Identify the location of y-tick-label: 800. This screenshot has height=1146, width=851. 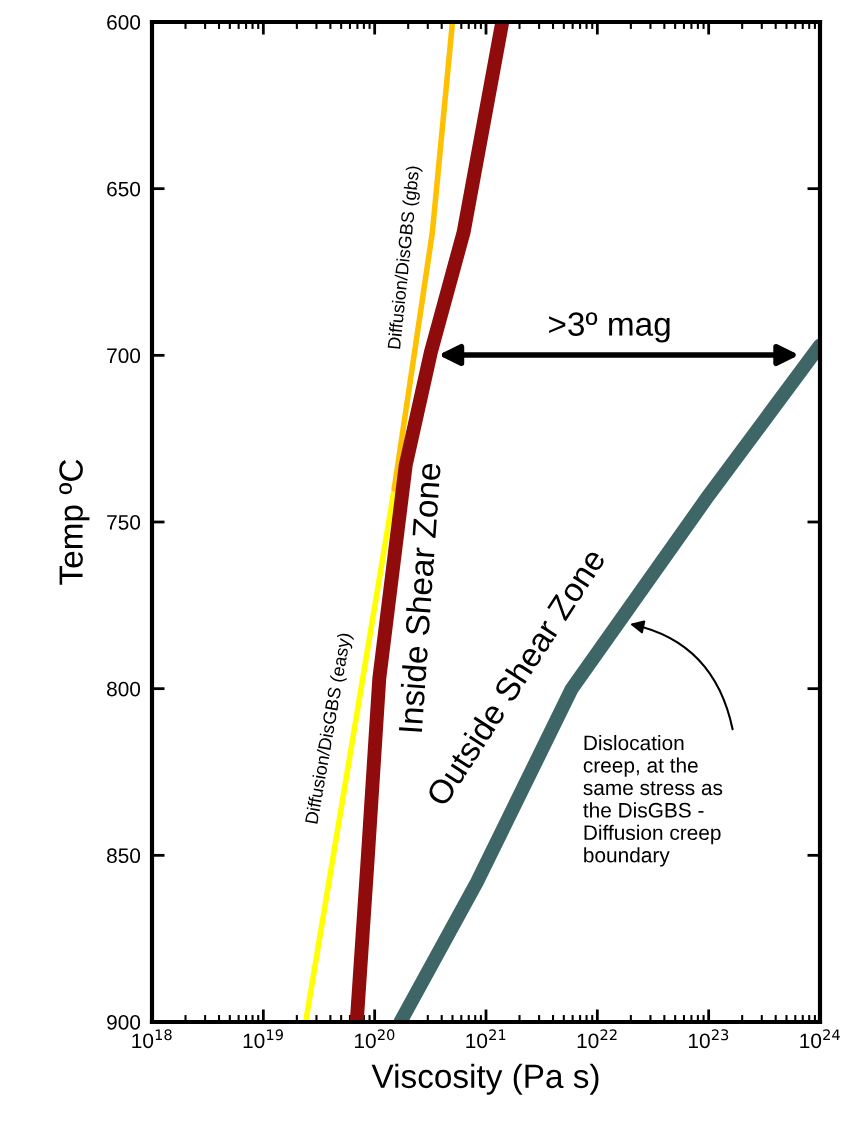
(124, 689).